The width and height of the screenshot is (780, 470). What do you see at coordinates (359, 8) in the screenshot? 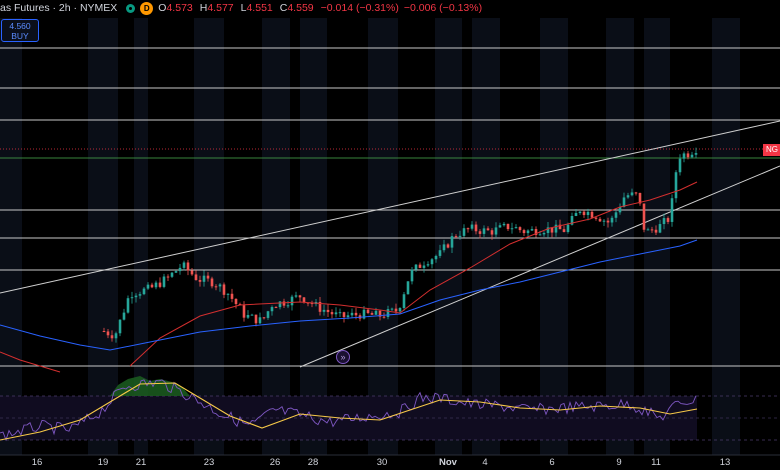
I see `price-change: −0.014 (−0.31%)` at bounding box center [359, 8].